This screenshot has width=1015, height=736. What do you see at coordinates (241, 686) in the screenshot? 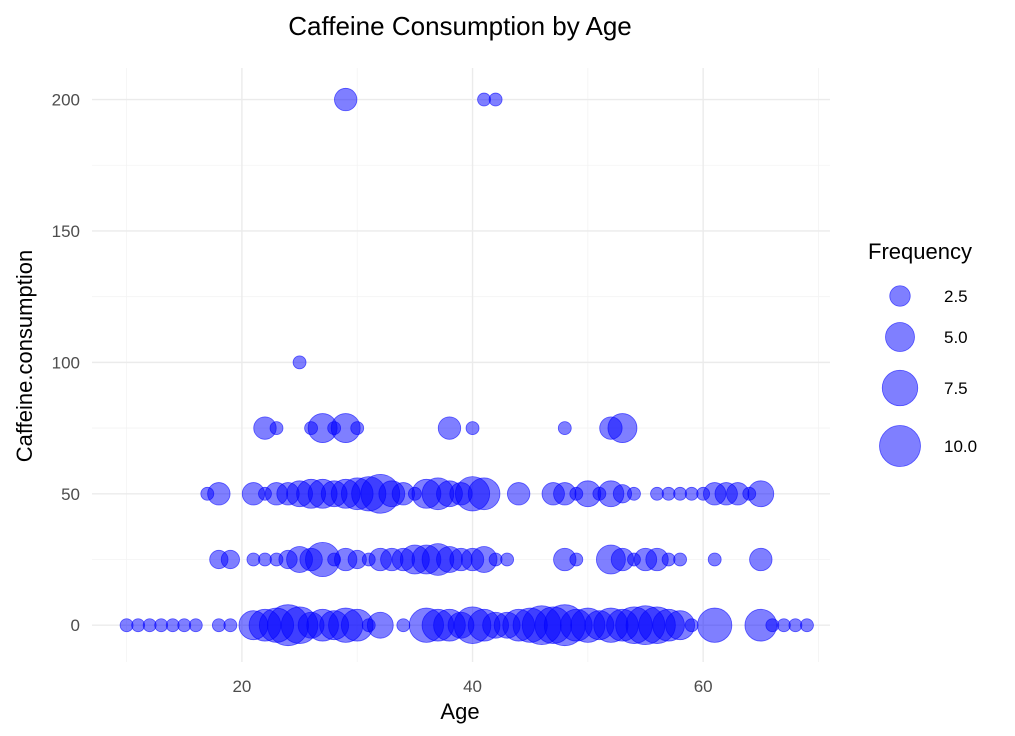
I see `x-tick-label: 20` at bounding box center [241, 686].